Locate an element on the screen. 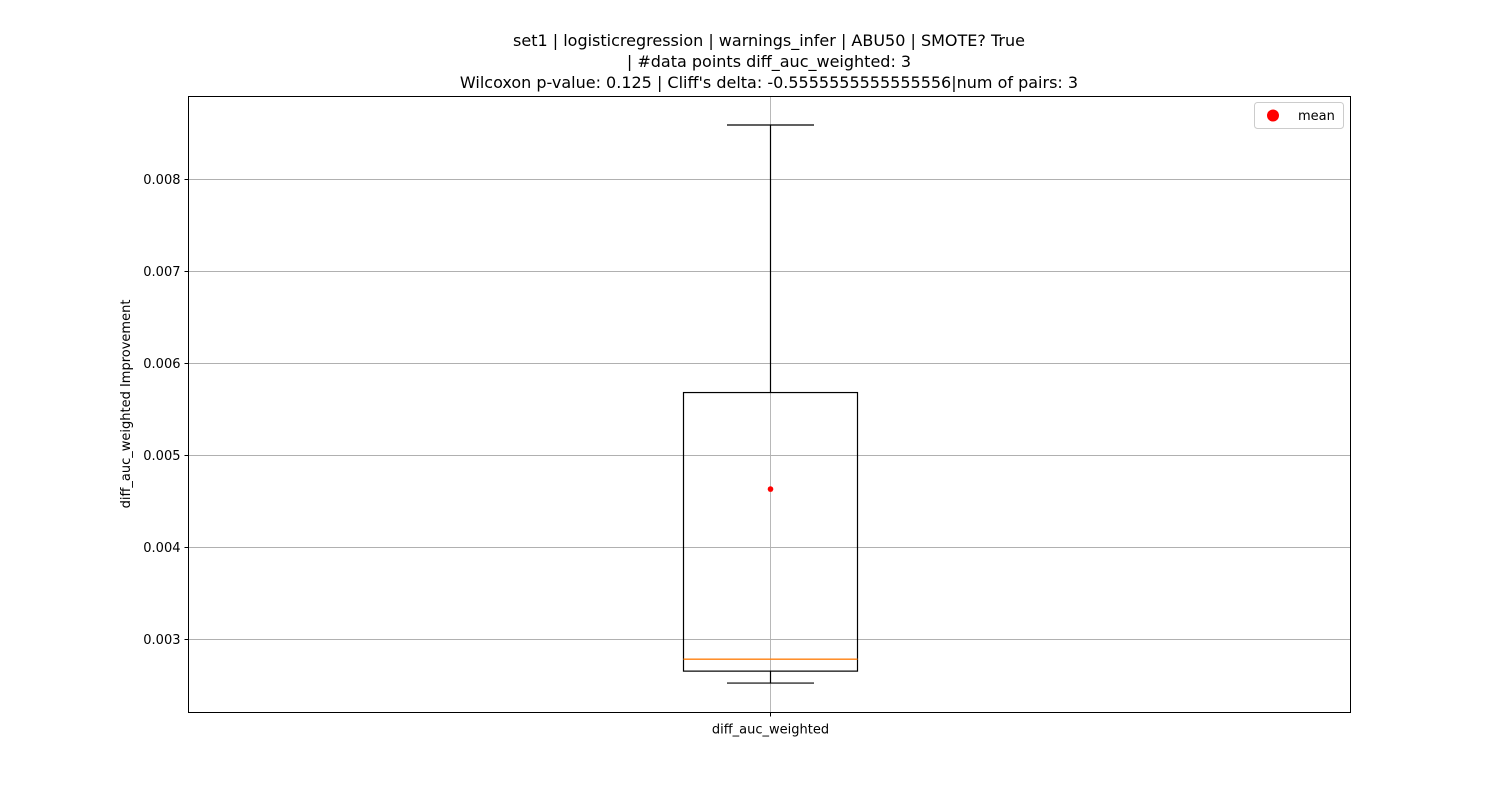 The image size is (1500, 800). box-layer is located at coordinates (770, 404).